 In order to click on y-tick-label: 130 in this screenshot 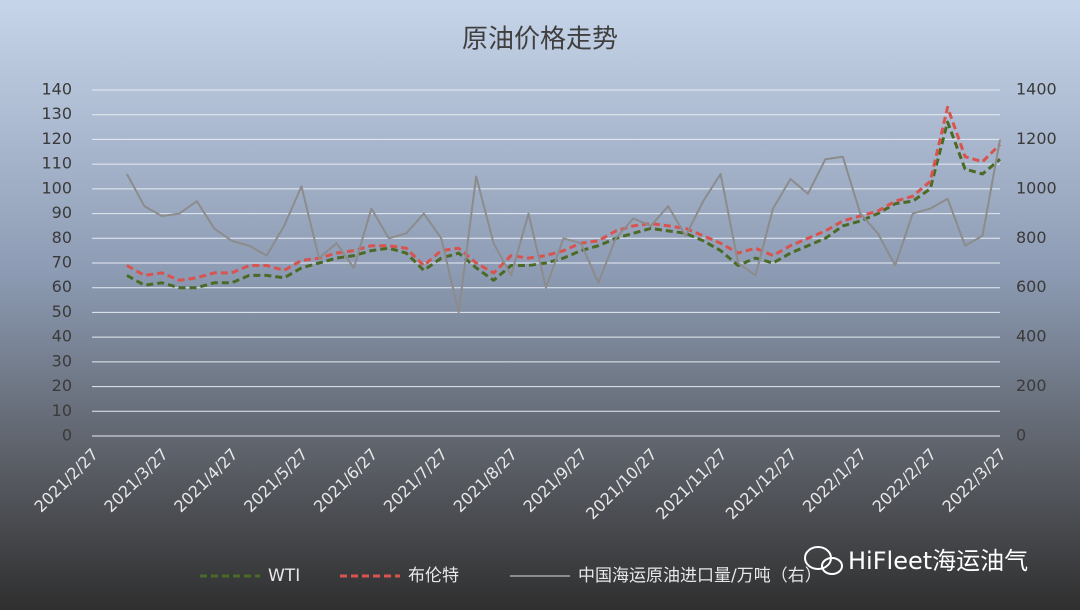, I will do `click(56, 113)`.